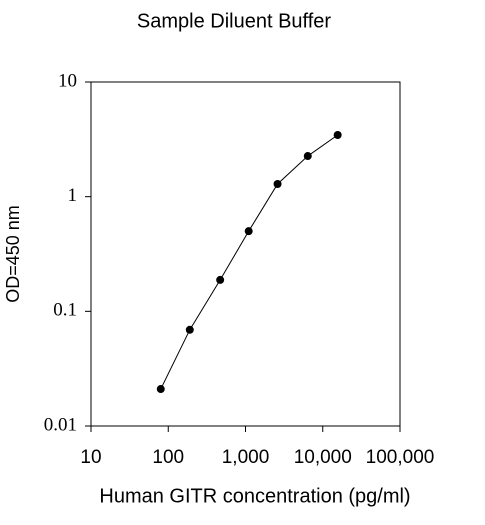  Describe the element at coordinates (323, 457) in the screenshot. I see `x-tick-label: 10,000` at that location.